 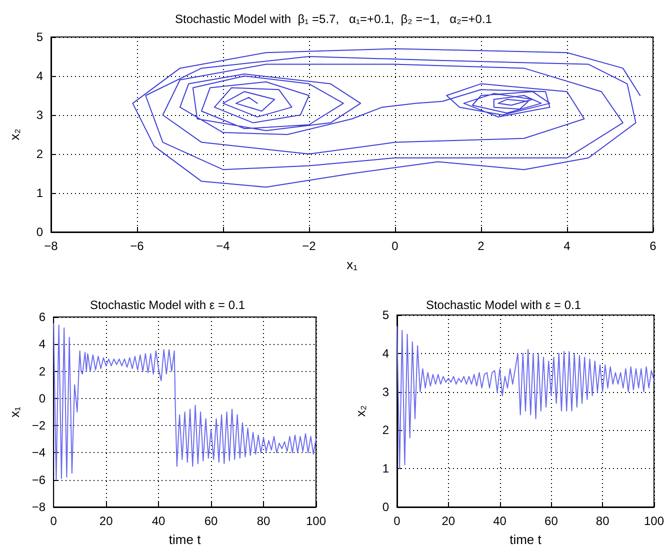 What do you see at coordinates (14, 412) in the screenshot?
I see `y-axis-title: x₁` at bounding box center [14, 412].